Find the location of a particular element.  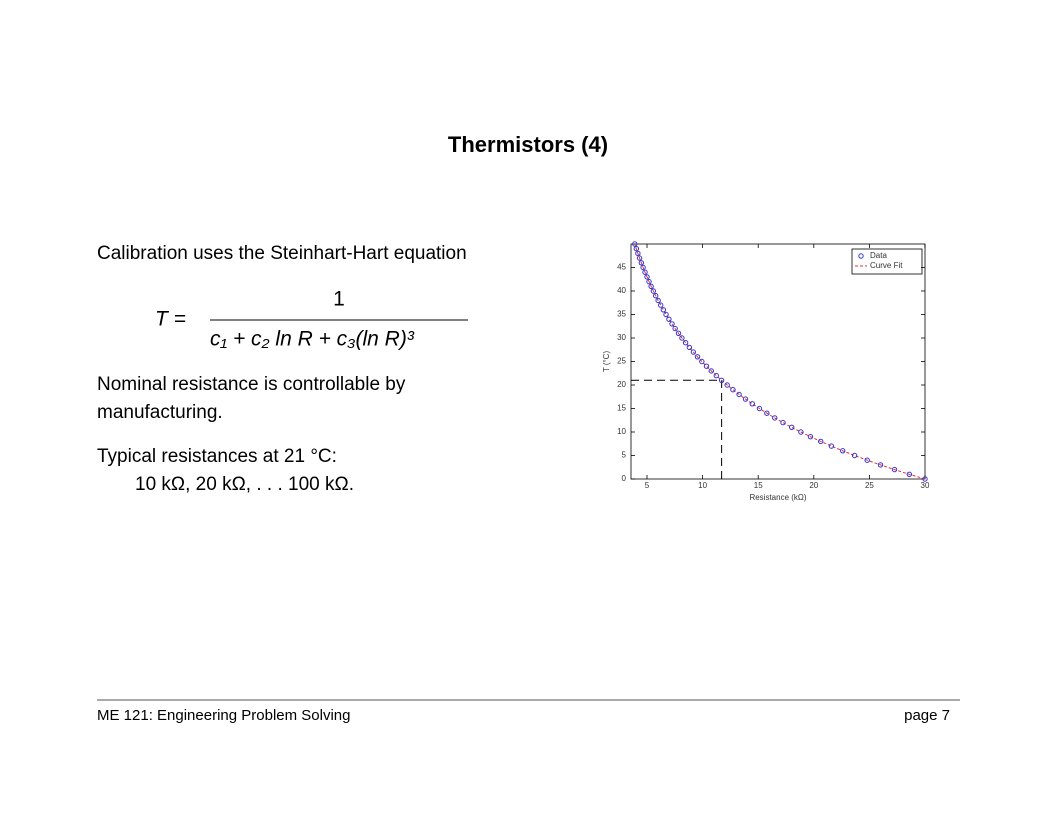

x-tick-label: 5 is located at coordinates (647, 485).